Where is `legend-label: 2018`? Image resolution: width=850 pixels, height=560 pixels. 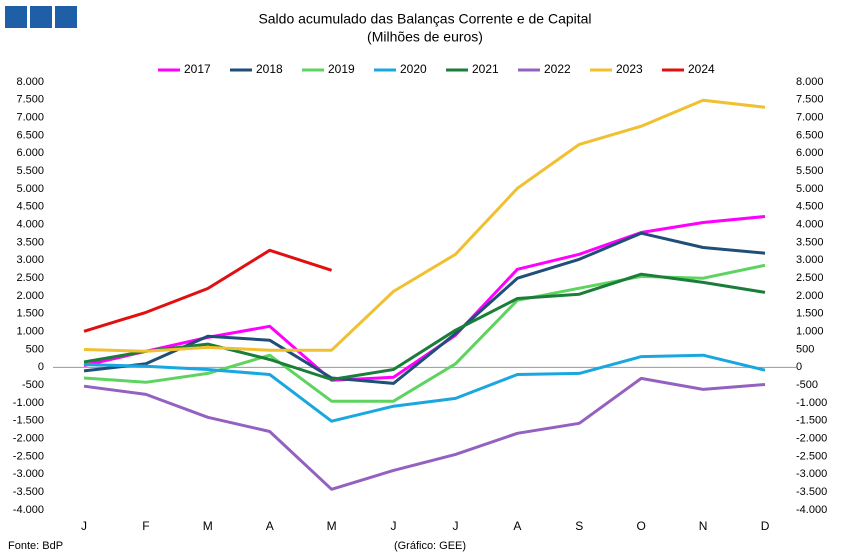 legend-label: 2018 is located at coordinates (269, 69).